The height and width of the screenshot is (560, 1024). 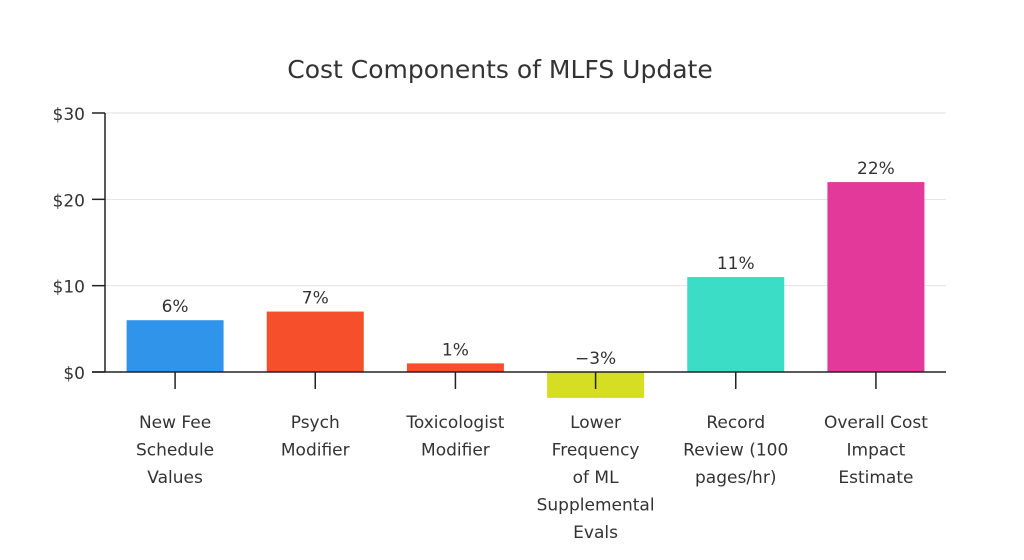 What do you see at coordinates (454, 423) in the screenshot?
I see `x-tick-label-line: Toxicologist` at bounding box center [454, 423].